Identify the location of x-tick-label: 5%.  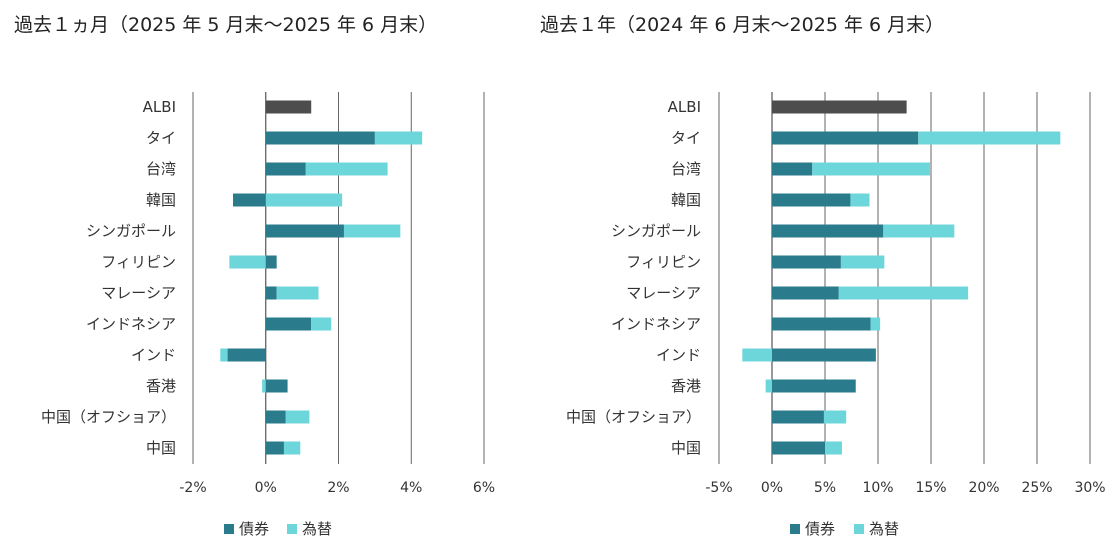
(825, 488).